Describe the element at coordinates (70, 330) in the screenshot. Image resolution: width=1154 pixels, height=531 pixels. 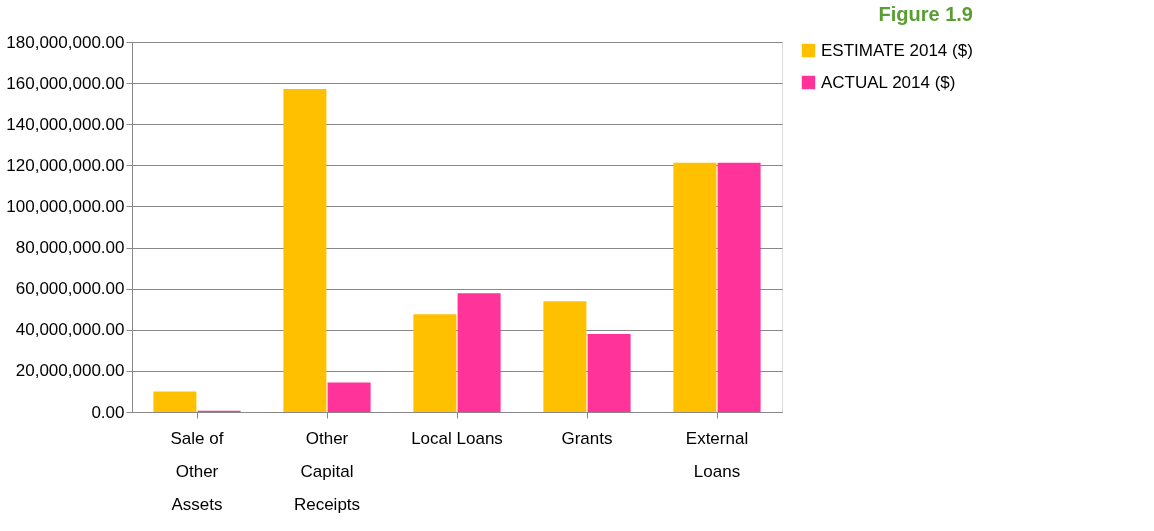
I see `y-tick-label: 40,000,000.00` at that location.